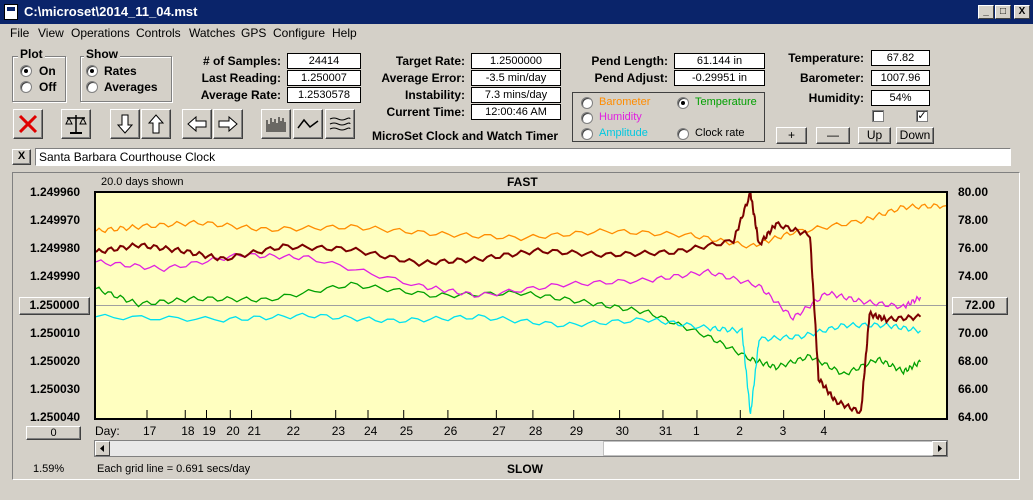  I want to click on bars-view-button, so click(276, 124).